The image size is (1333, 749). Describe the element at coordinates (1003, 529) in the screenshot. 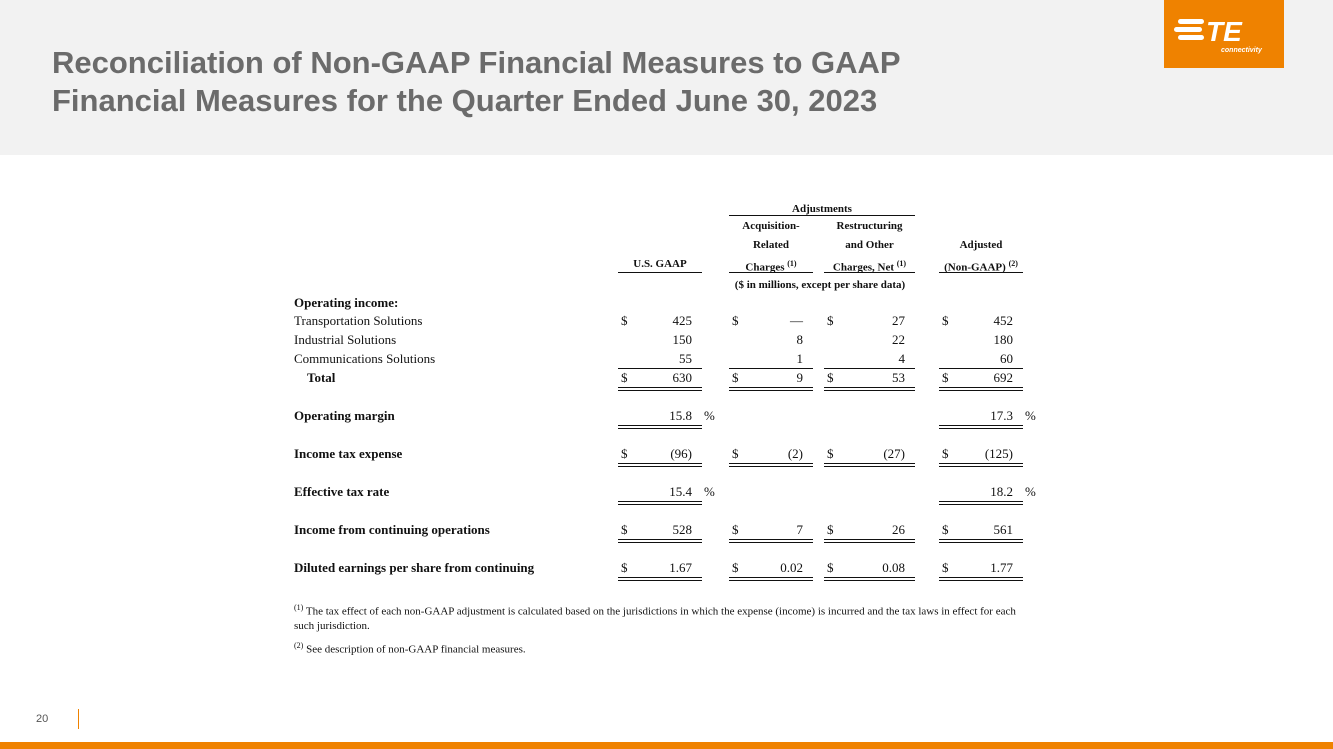

I see `cell-value: 561` at that location.